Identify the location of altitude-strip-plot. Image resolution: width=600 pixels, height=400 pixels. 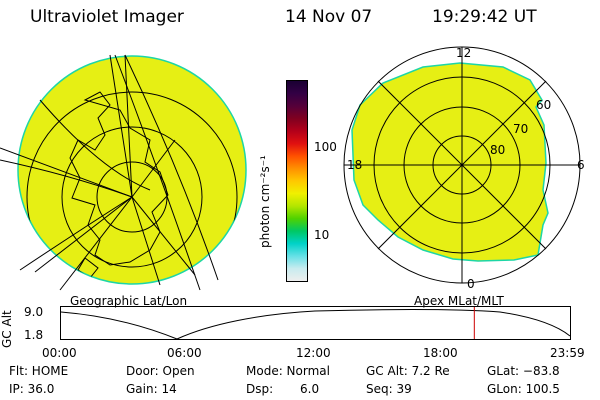
(315, 323).